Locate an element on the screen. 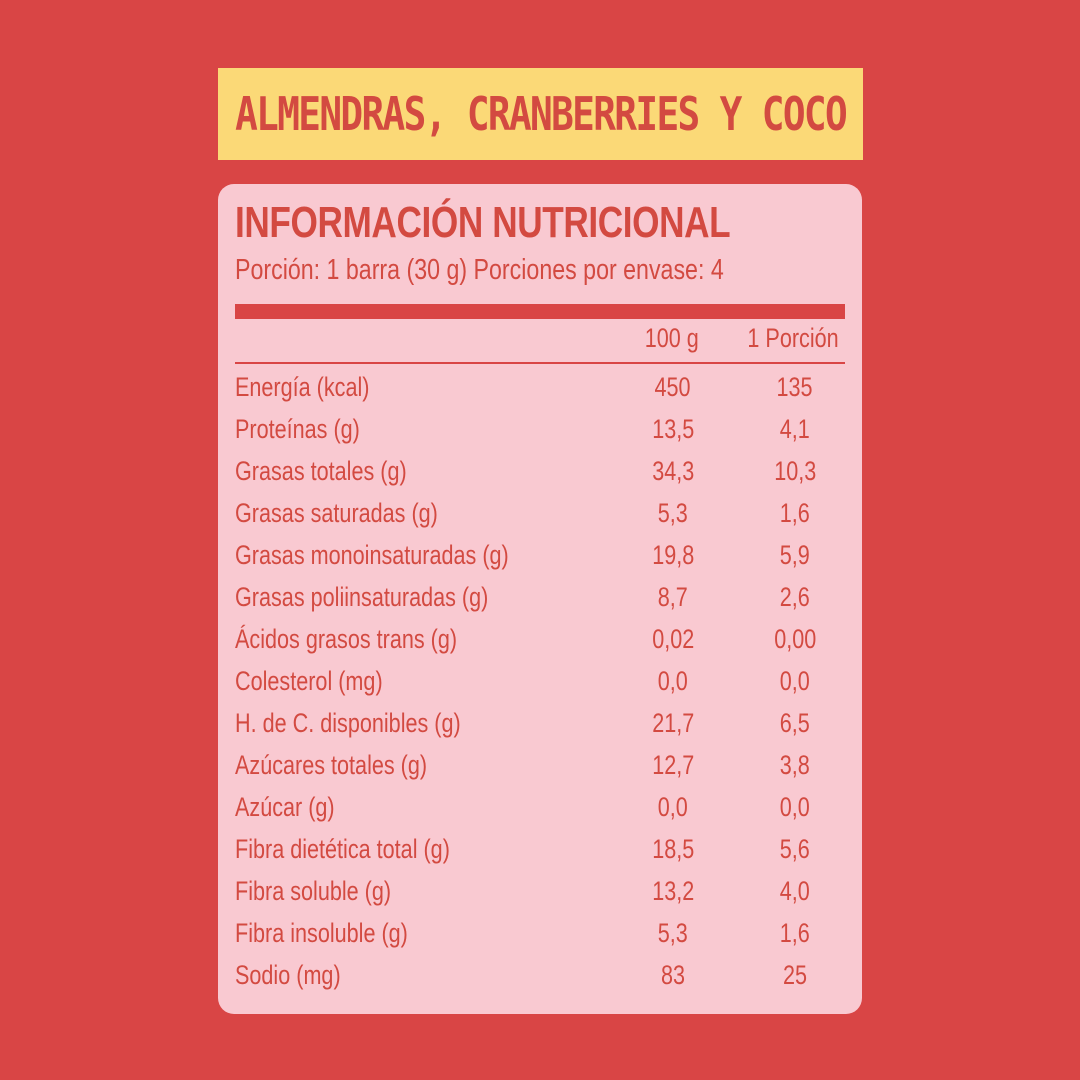 This screenshot has width=1080, height=1080. value-per-portion: 5,6 is located at coordinates (795, 849).